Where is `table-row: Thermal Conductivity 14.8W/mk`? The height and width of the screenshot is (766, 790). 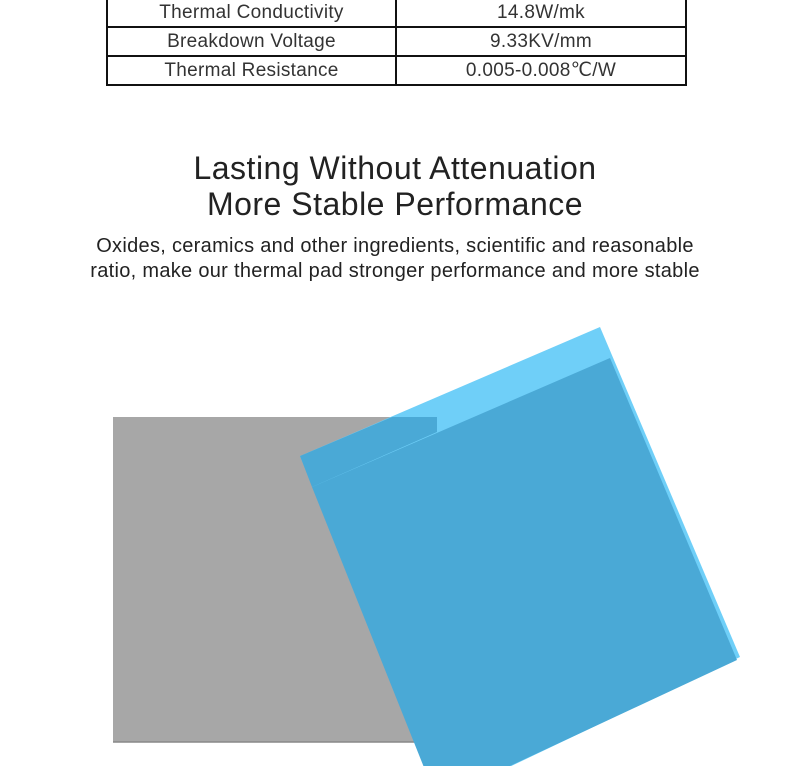
table-row: Thermal Conductivity 14.8W/mk is located at coordinates (396, 14).